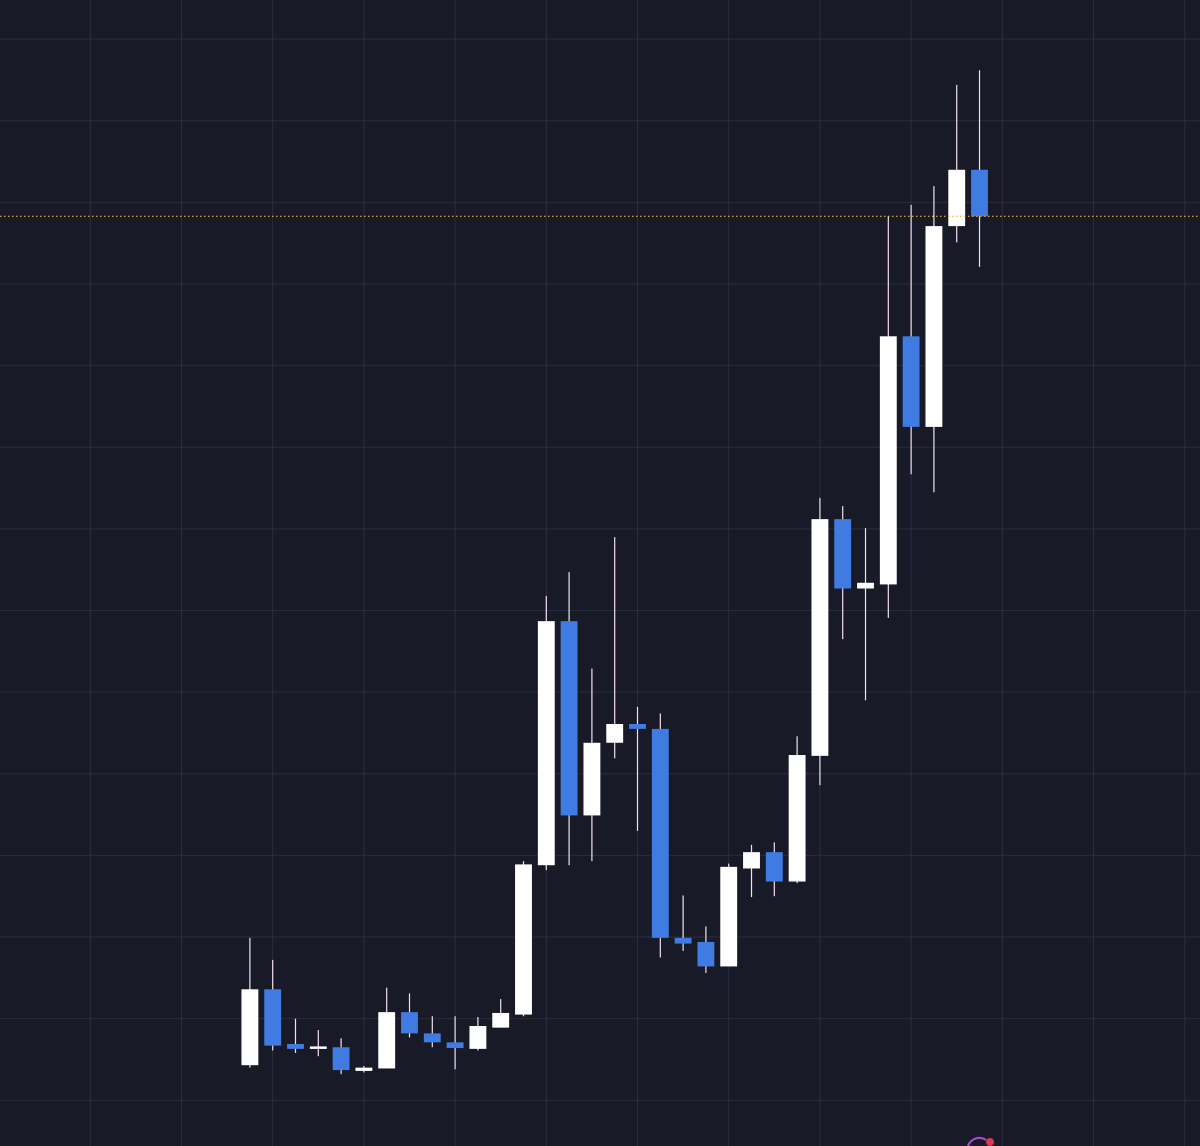  Describe the element at coordinates (990, 1142) in the screenshot. I see `logo-dot` at that location.